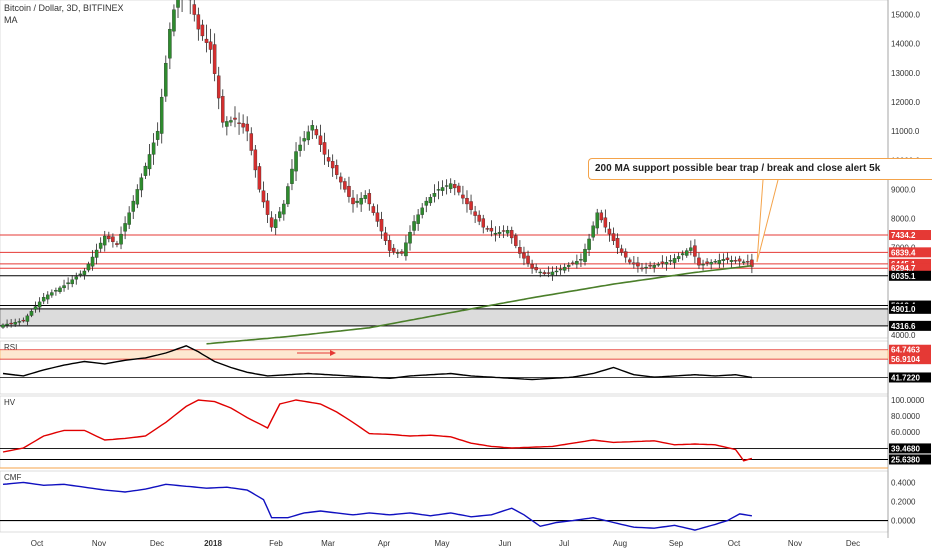 This screenshot has height=550, width=932. I want to click on price-tick-label: 15000.0, so click(905, 15).